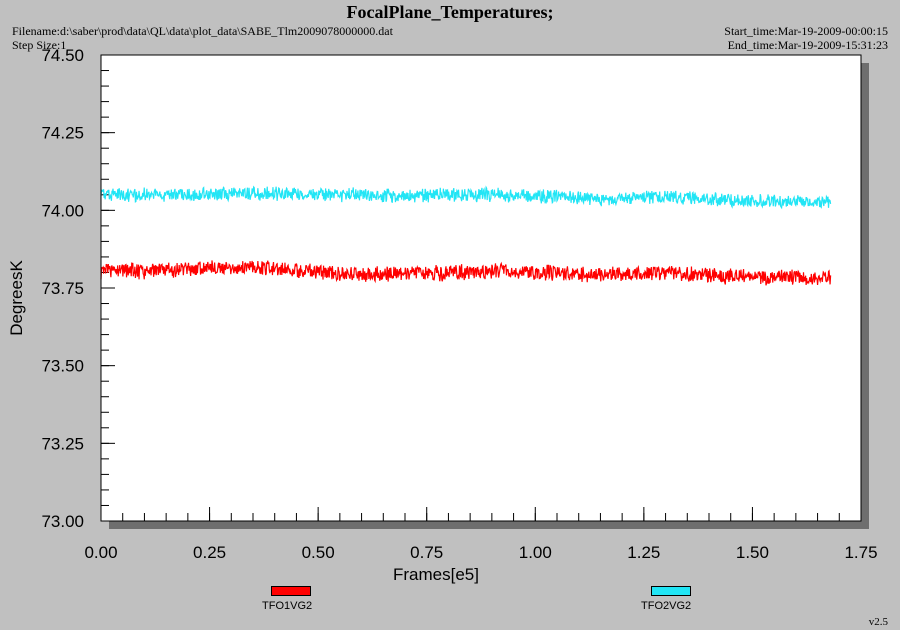 This screenshot has height=630, width=900. What do you see at coordinates (62, 288) in the screenshot?
I see `y-tick-label: 73.75` at bounding box center [62, 288].